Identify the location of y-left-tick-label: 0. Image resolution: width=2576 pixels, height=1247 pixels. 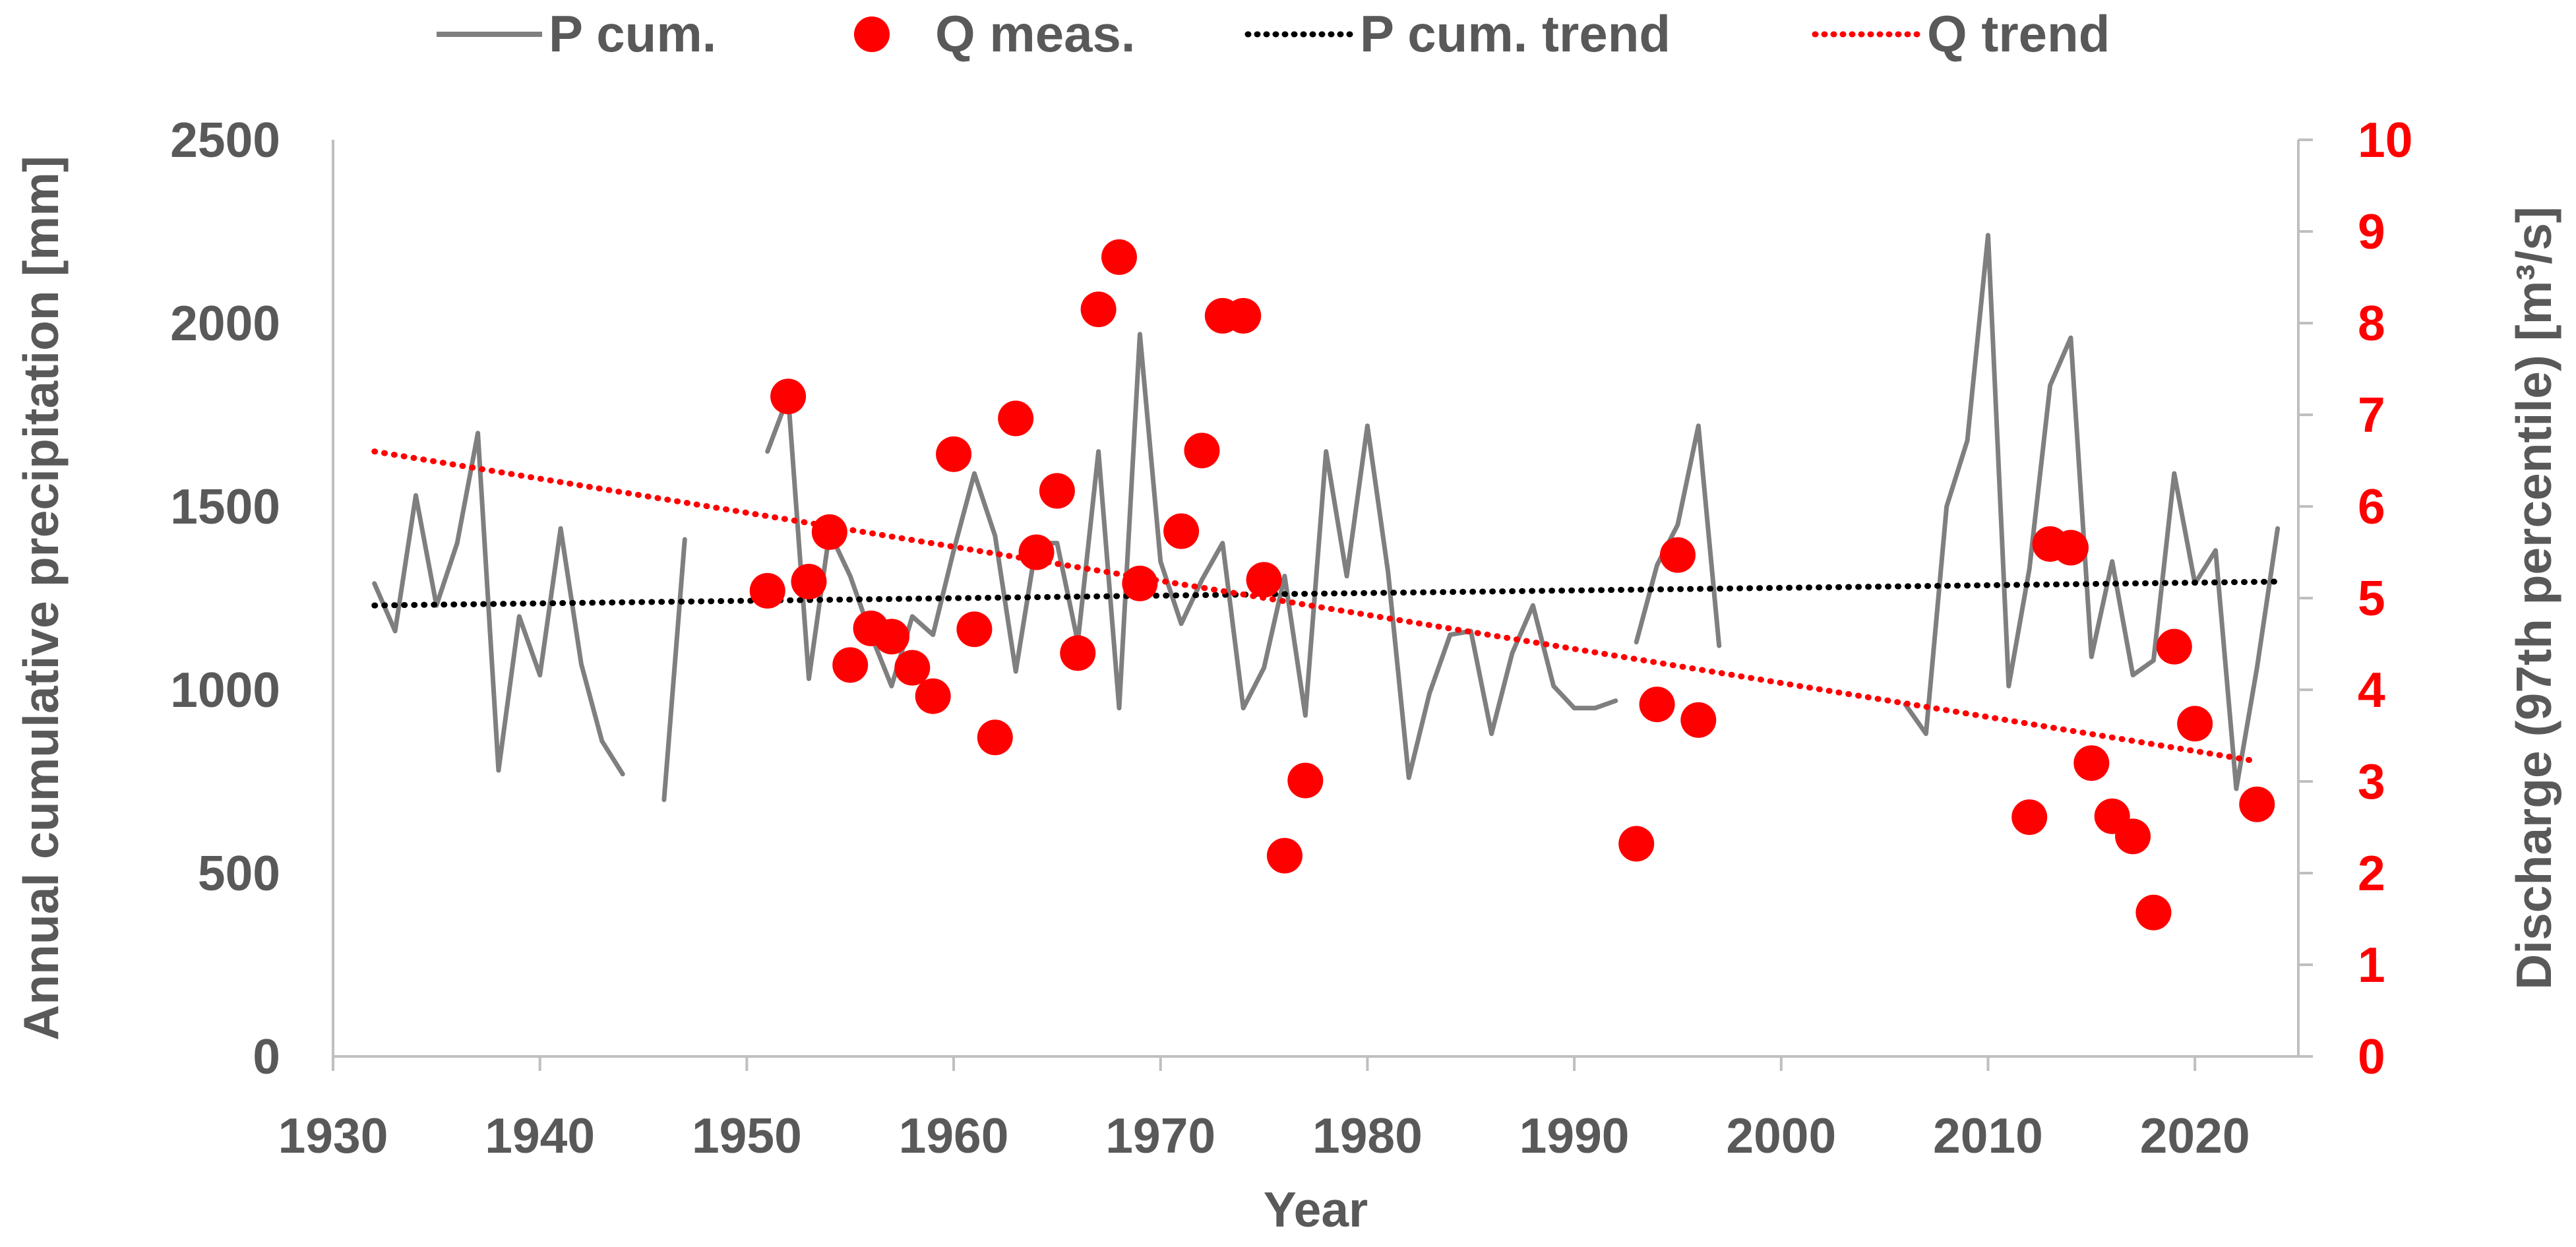
(266, 1056).